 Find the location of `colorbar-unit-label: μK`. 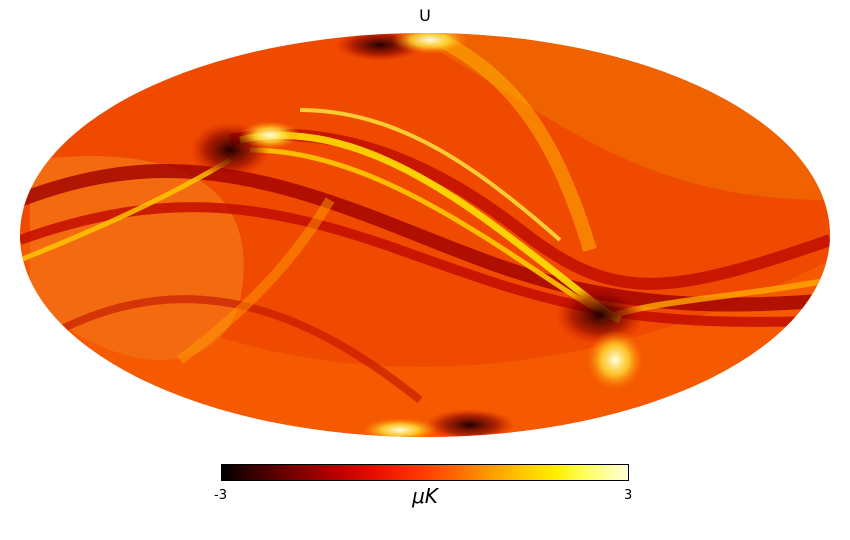

colorbar-unit-label: μK is located at coordinates (425, 496).